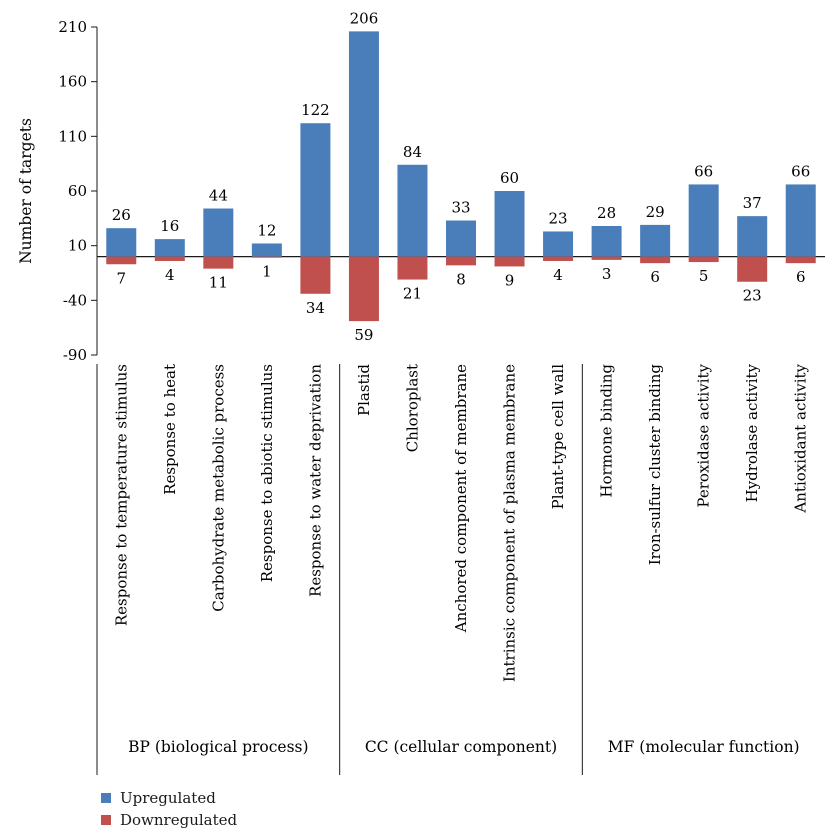 Image resolution: width=825 pixels, height=835 pixels. Describe the element at coordinates (106, 820) in the screenshot. I see `legend-swatch-downregulated` at that location.